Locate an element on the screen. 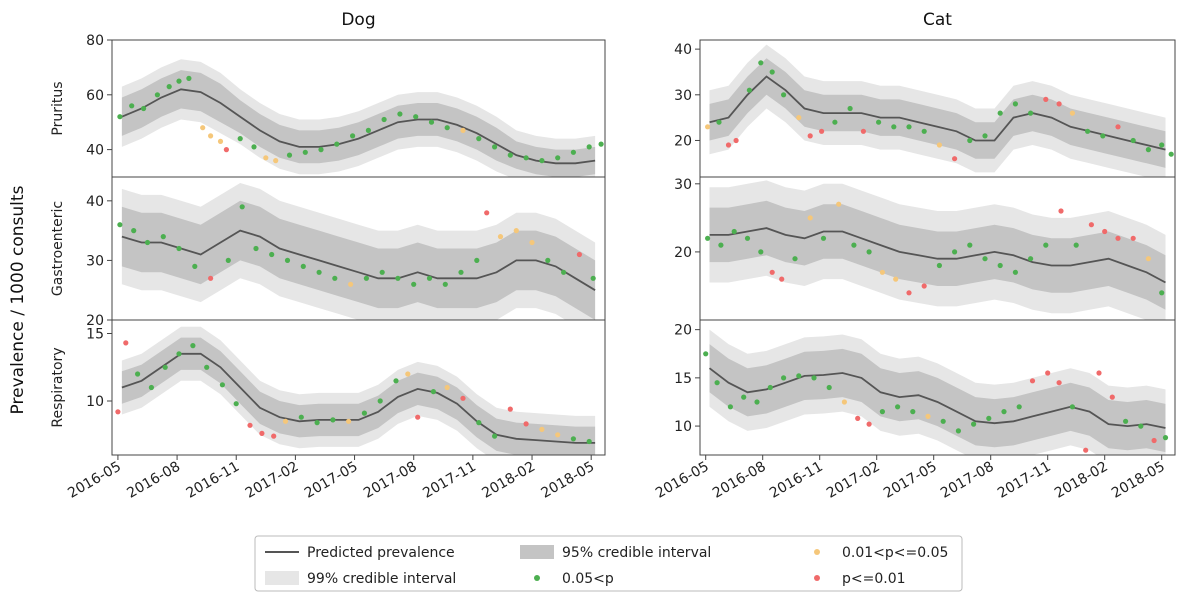  legend-label: 99% credible interval is located at coordinates (381, 579).